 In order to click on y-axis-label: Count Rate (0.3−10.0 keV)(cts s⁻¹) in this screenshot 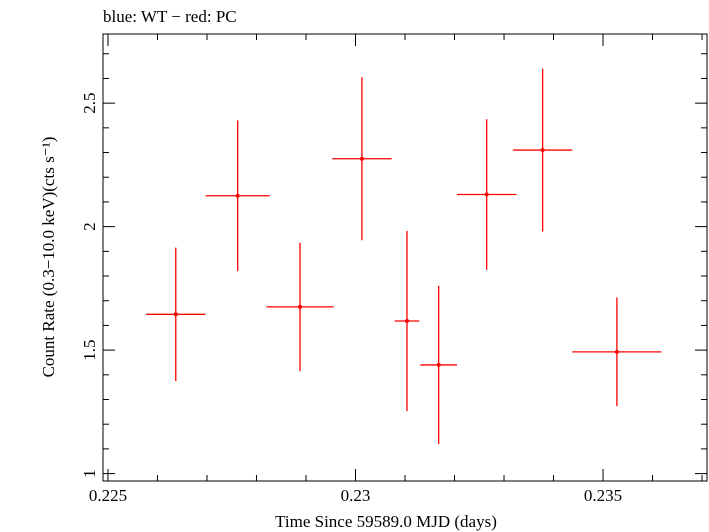, I will do `click(48, 257)`.